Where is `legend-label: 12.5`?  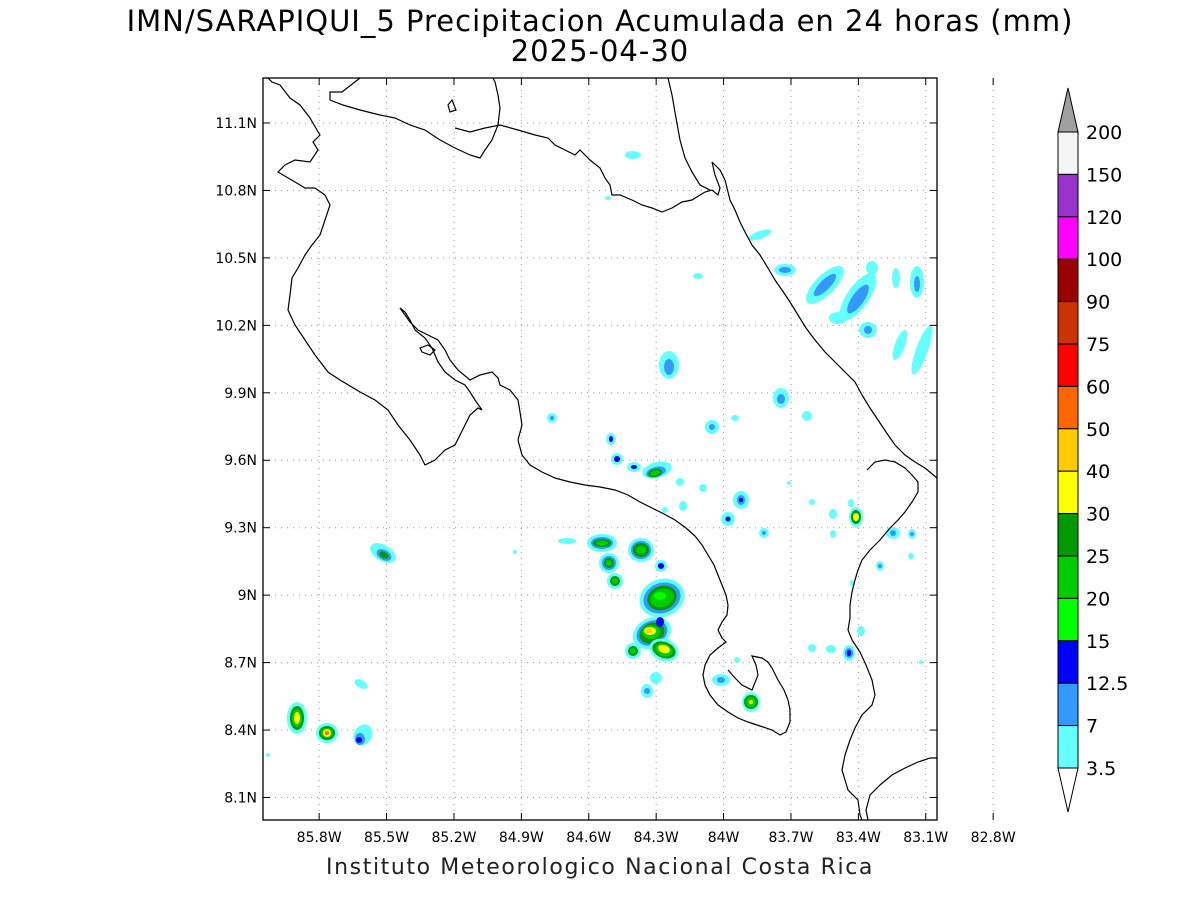
legend-label: 12.5 is located at coordinates (1107, 684).